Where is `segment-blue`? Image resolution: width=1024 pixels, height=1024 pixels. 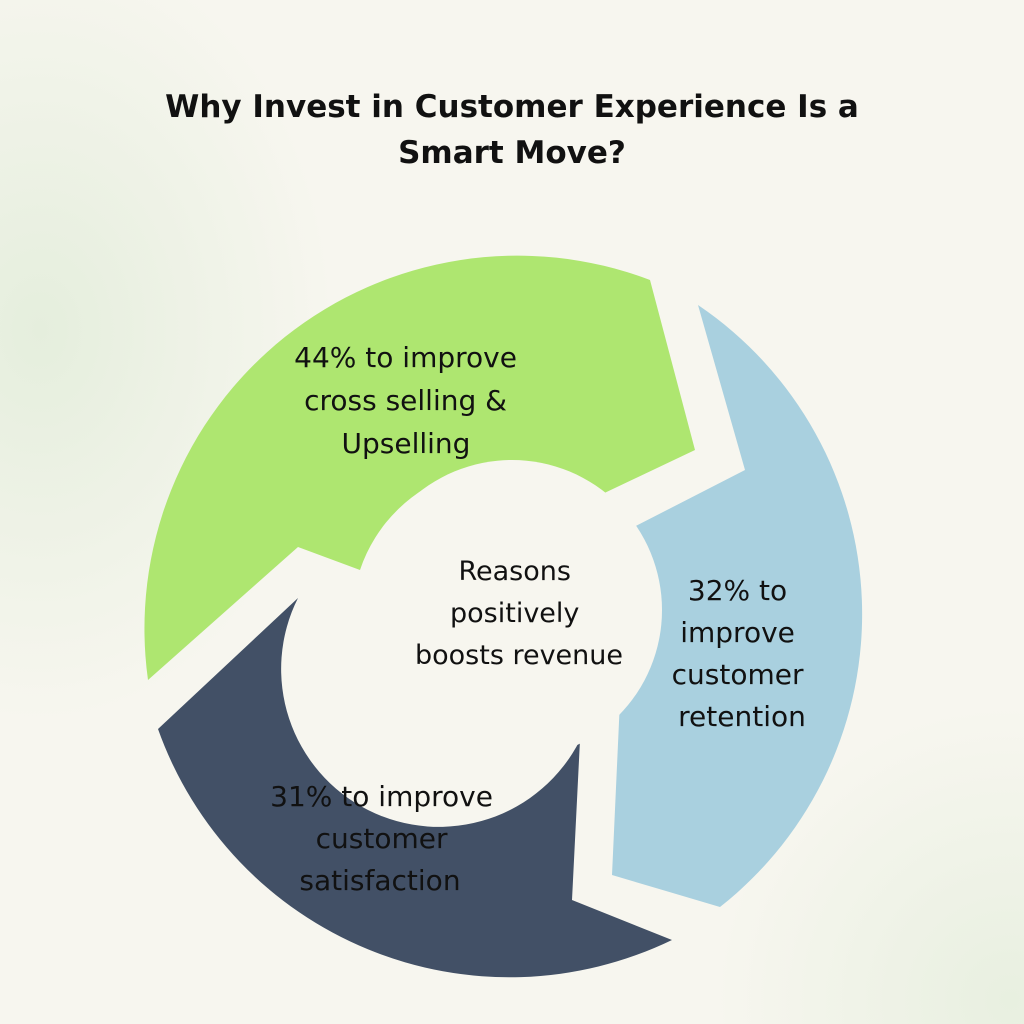 segment-blue is located at coordinates (737, 606).